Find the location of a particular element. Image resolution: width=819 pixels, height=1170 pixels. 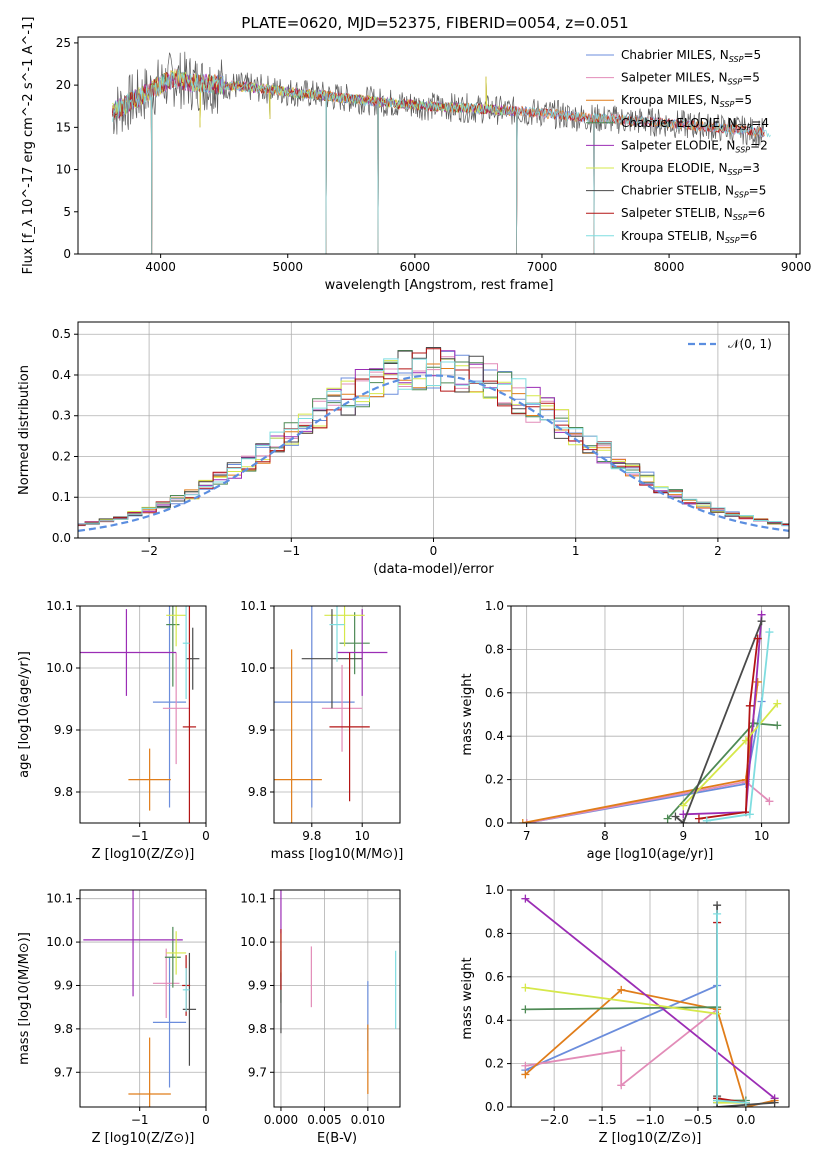

y-tick-label: 10 is located at coordinates (63, 170).